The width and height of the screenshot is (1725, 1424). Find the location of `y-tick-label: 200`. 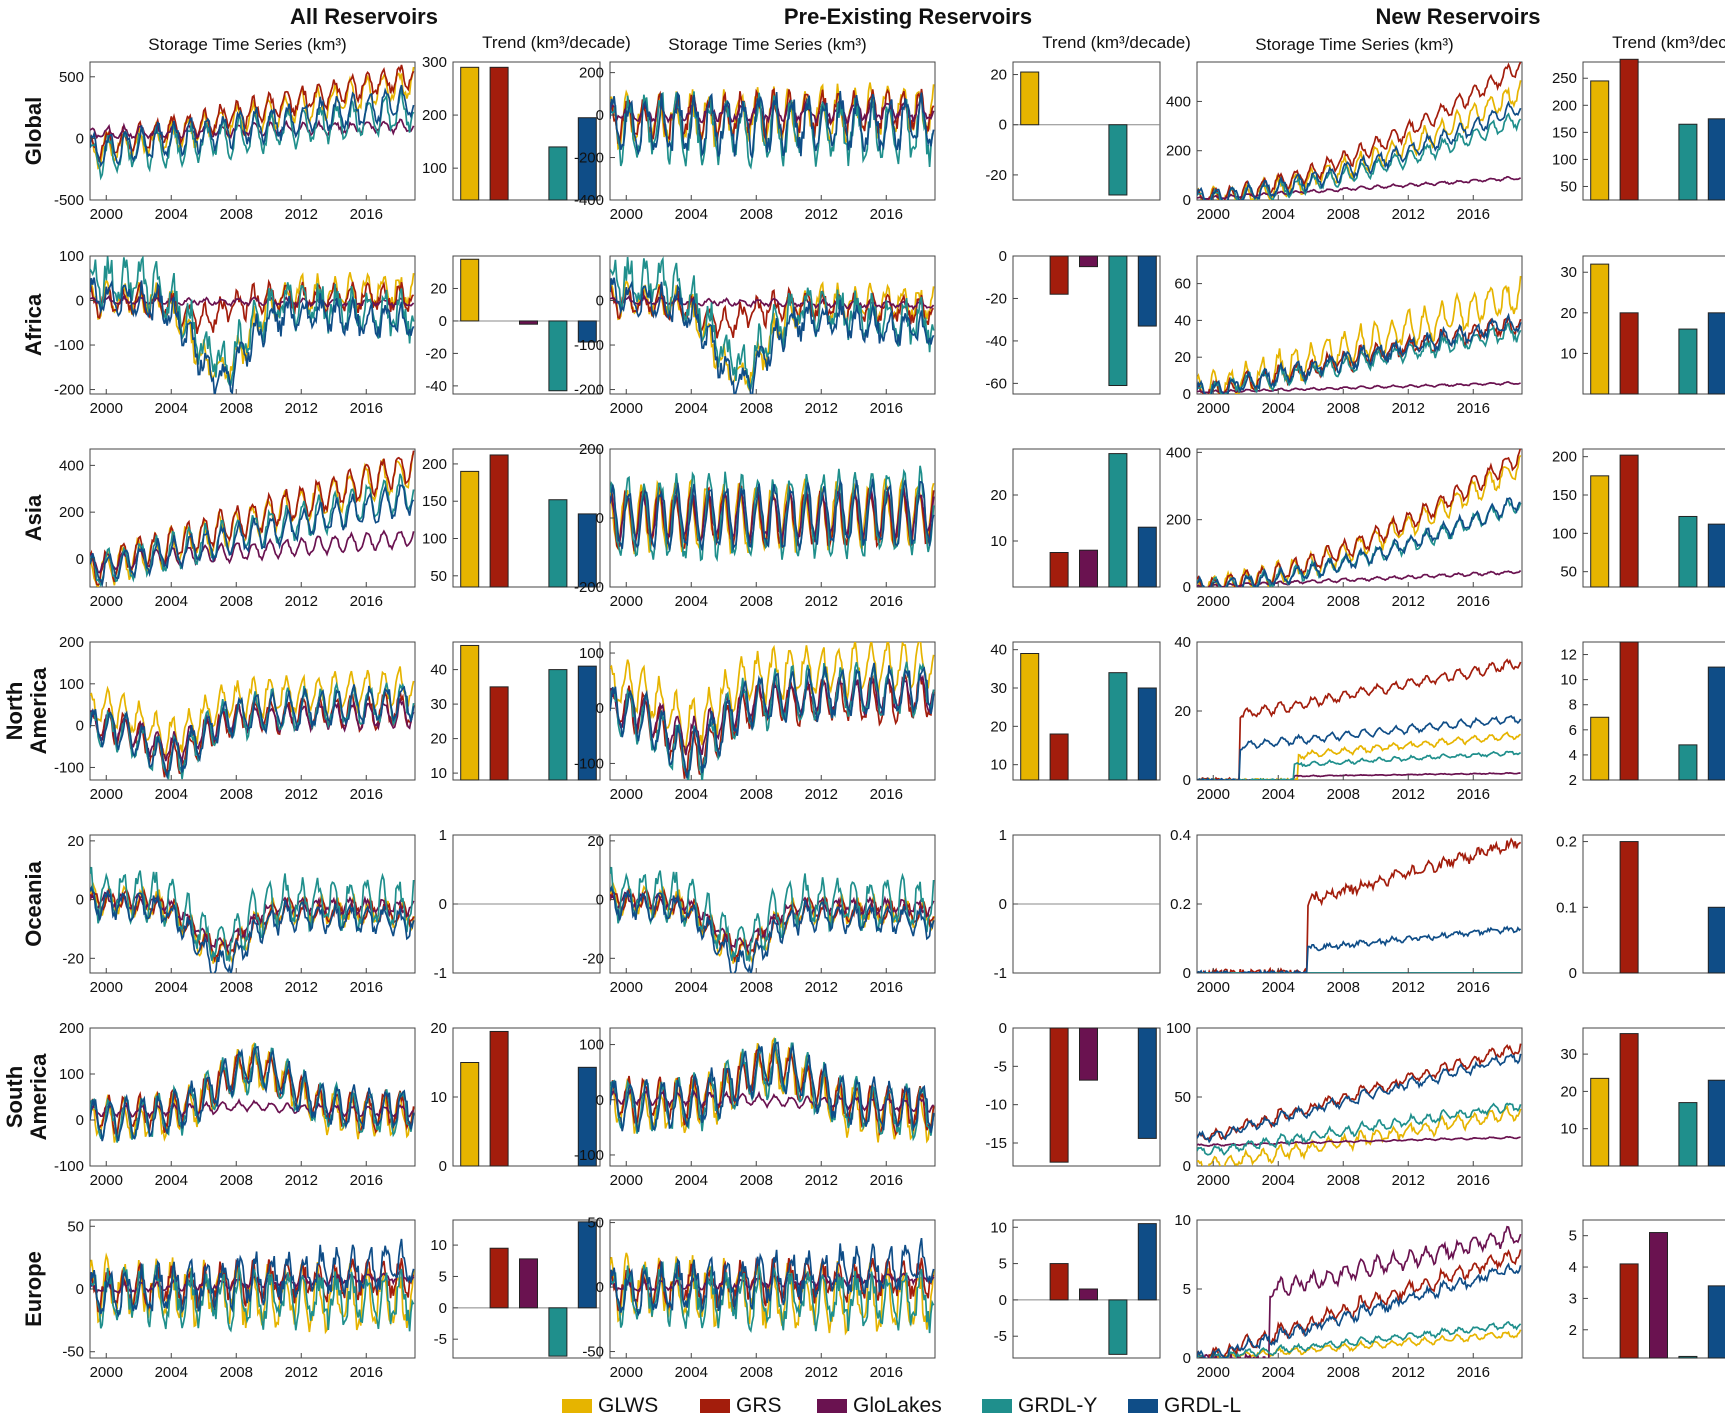

y-tick-label: 200 is located at coordinates (71, 642).